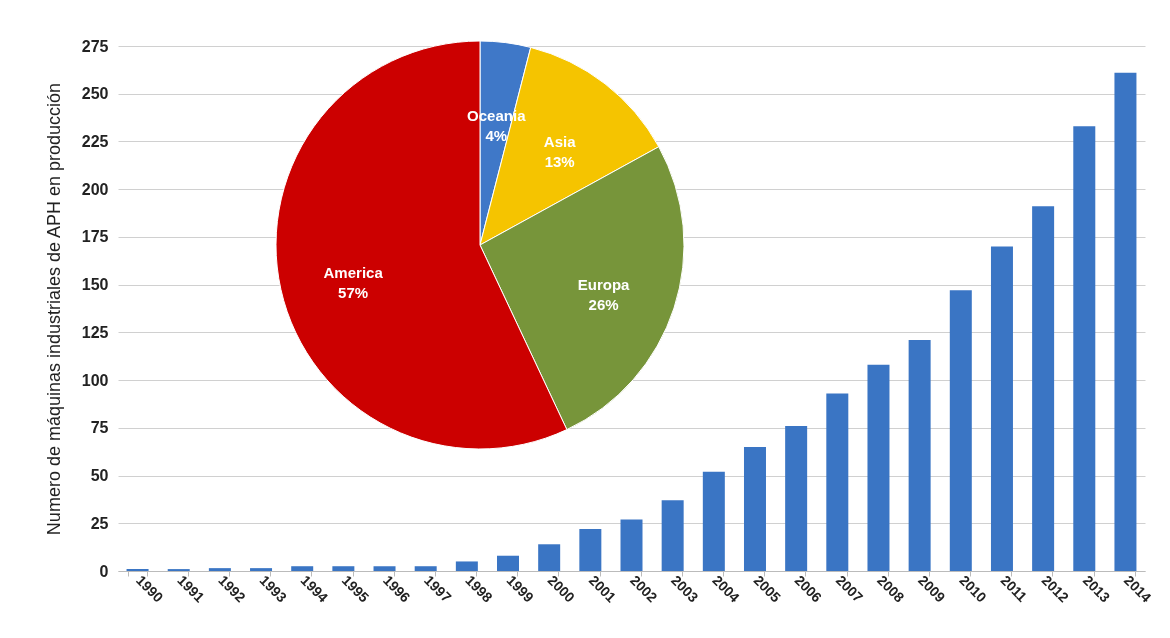  What do you see at coordinates (95, 189) in the screenshot?
I see `y-tick-label: 200` at bounding box center [95, 189].